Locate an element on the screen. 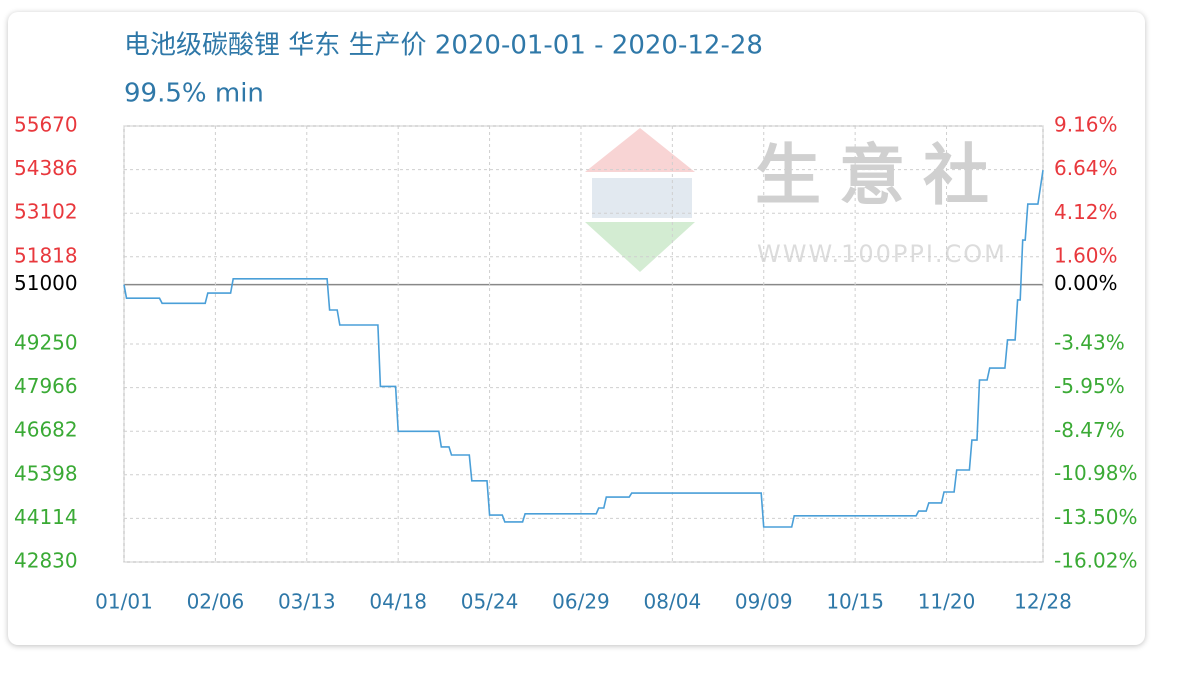 This screenshot has width=1193, height=695. chart-title: 电池级碳酸锂 华东 生产价 2020-01-01 - 2020-12-28 is located at coordinates (443, 46).